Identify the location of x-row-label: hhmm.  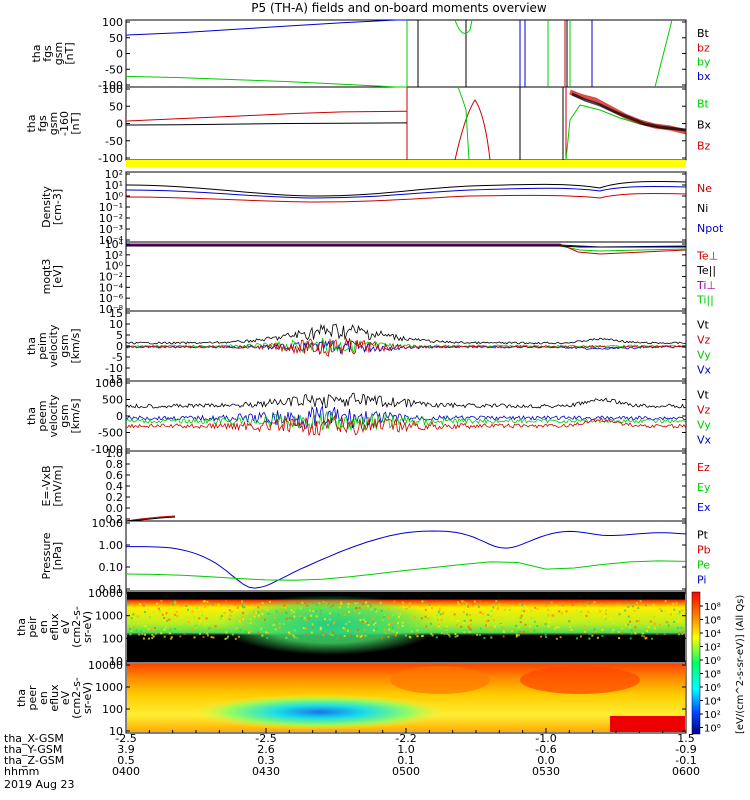
(21, 771).